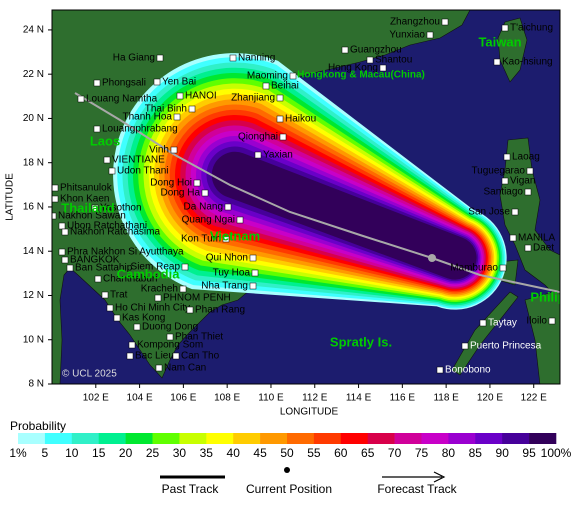 The height and width of the screenshot is (505, 580). I want to click on place-label: Qui Nhon, so click(227, 258).